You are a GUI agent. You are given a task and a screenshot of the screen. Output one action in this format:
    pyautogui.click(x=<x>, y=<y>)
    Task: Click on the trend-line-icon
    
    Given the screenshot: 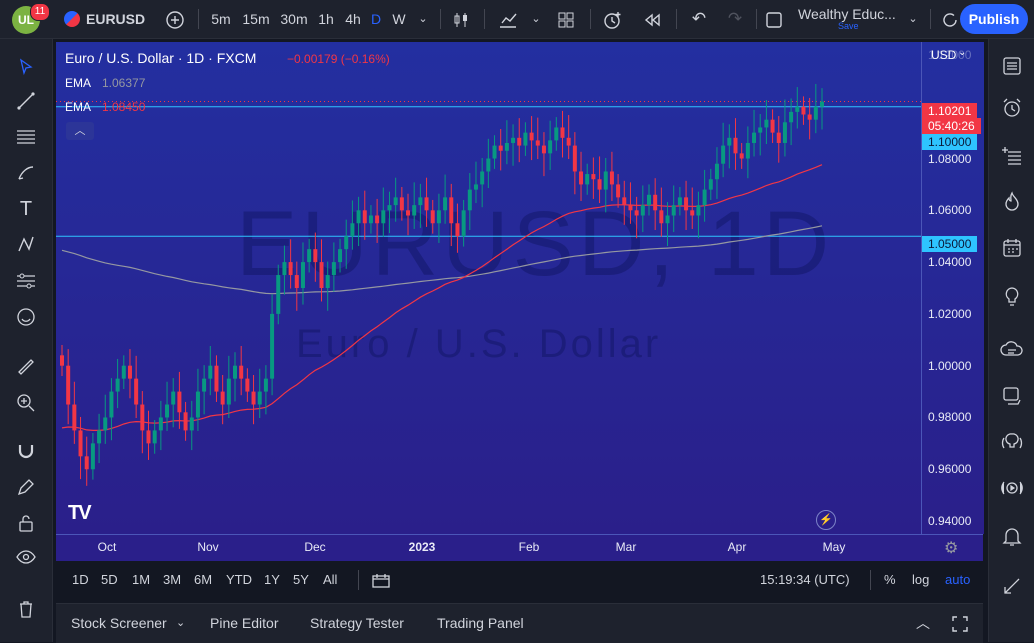 What is the action you would take?
    pyautogui.click(x=26, y=101)
    